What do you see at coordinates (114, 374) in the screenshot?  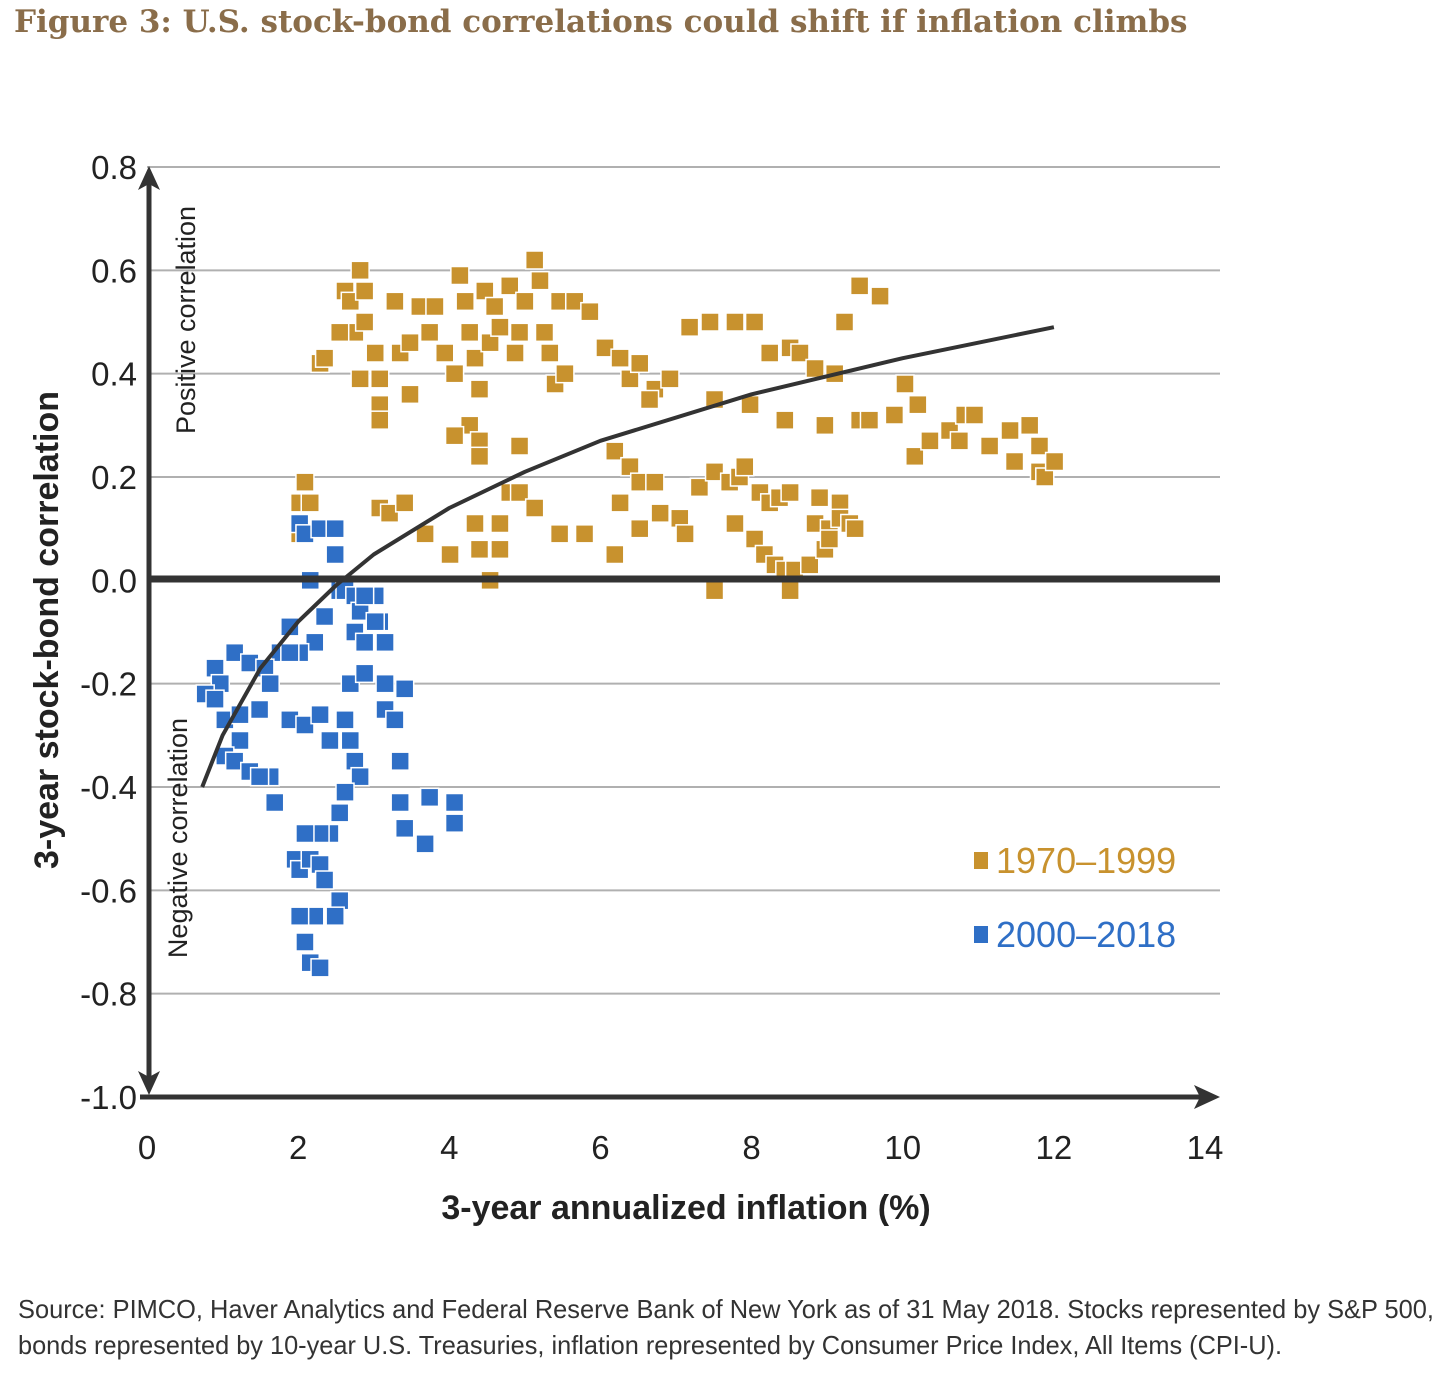 I see `y-tick-label: 0.4` at bounding box center [114, 374].